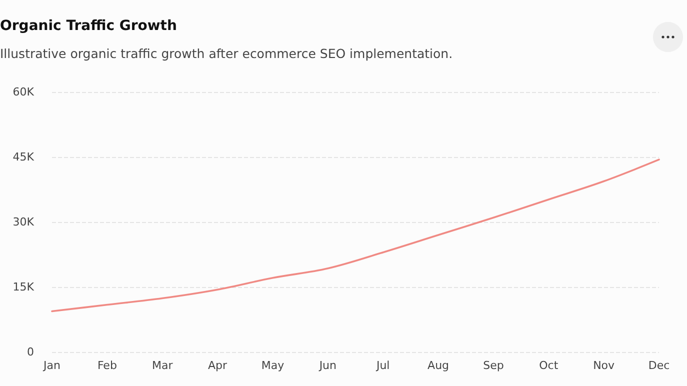 The image size is (687, 386). I want to click on x-tick-label: May, so click(273, 365).